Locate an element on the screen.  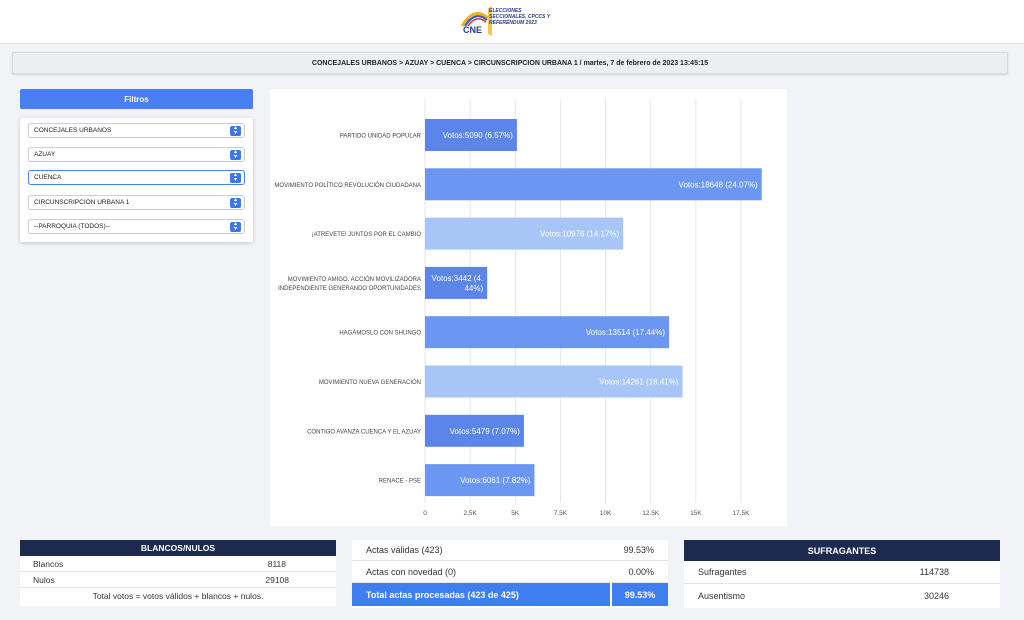
x-tick-label: 17.5K is located at coordinates (742, 513).